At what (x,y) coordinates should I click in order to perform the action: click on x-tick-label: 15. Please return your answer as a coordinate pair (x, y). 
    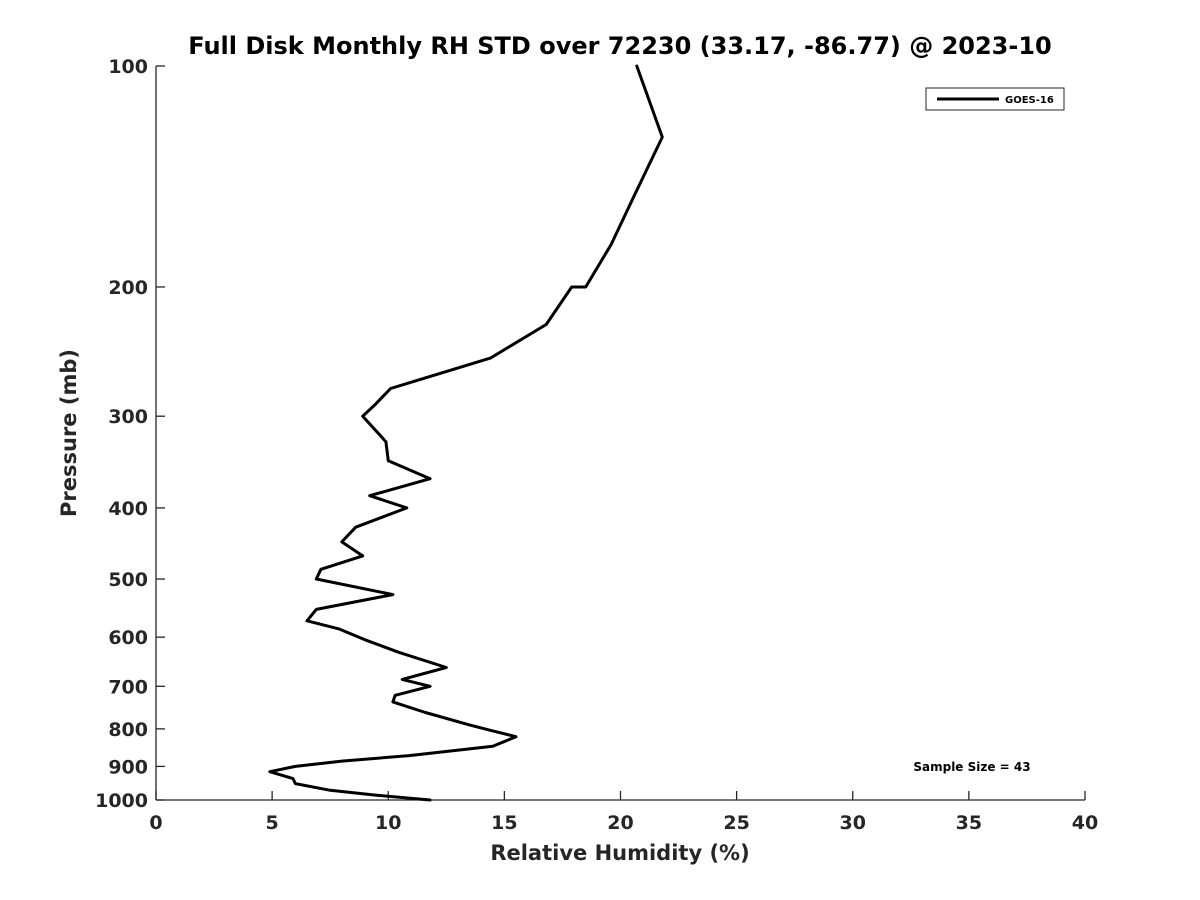
    Looking at the image, I should click on (504, 823).